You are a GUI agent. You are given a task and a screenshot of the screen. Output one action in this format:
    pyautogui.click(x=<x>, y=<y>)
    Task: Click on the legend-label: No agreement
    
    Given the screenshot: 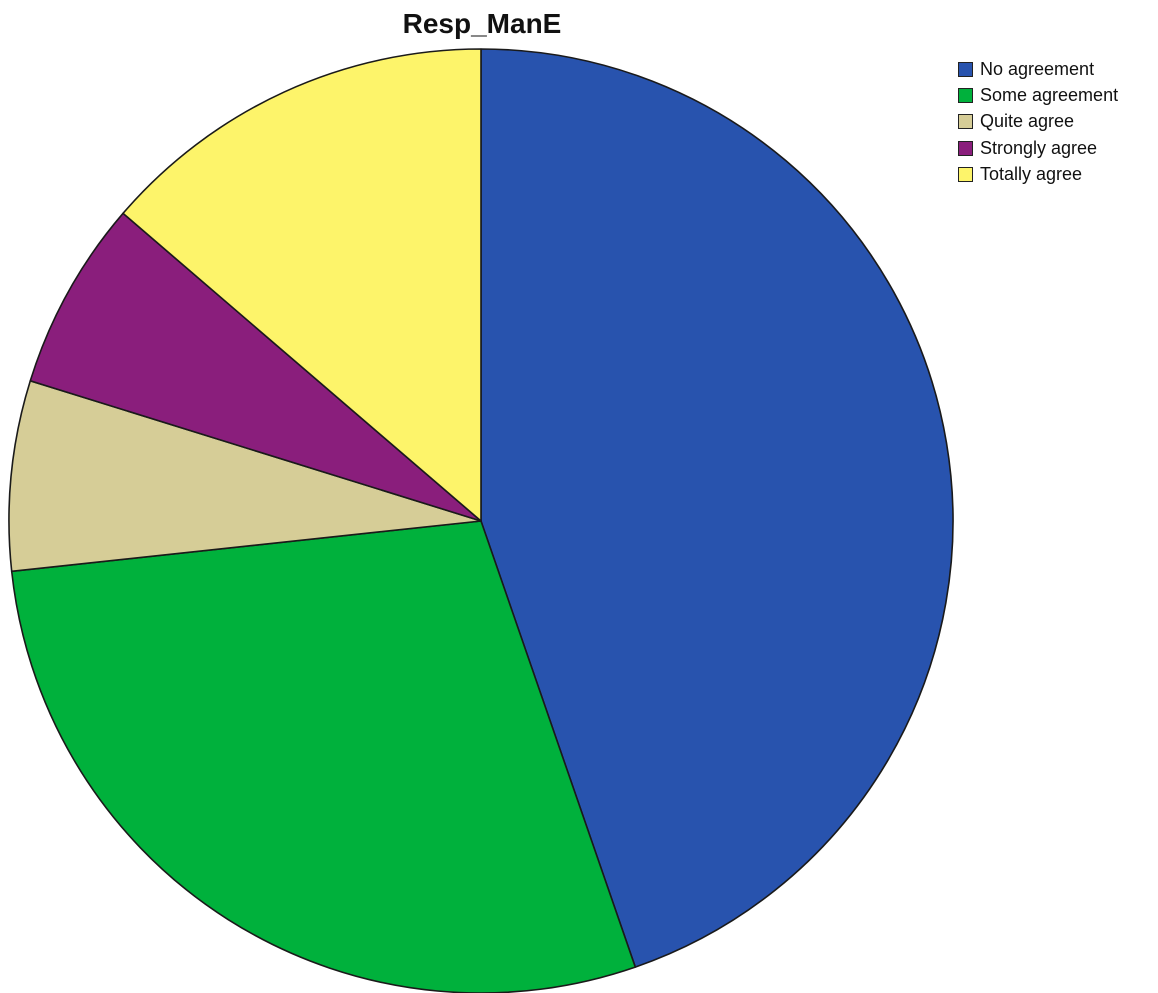 What is the action you would take?
    pyautogui.click(x=1037, y=68)
    